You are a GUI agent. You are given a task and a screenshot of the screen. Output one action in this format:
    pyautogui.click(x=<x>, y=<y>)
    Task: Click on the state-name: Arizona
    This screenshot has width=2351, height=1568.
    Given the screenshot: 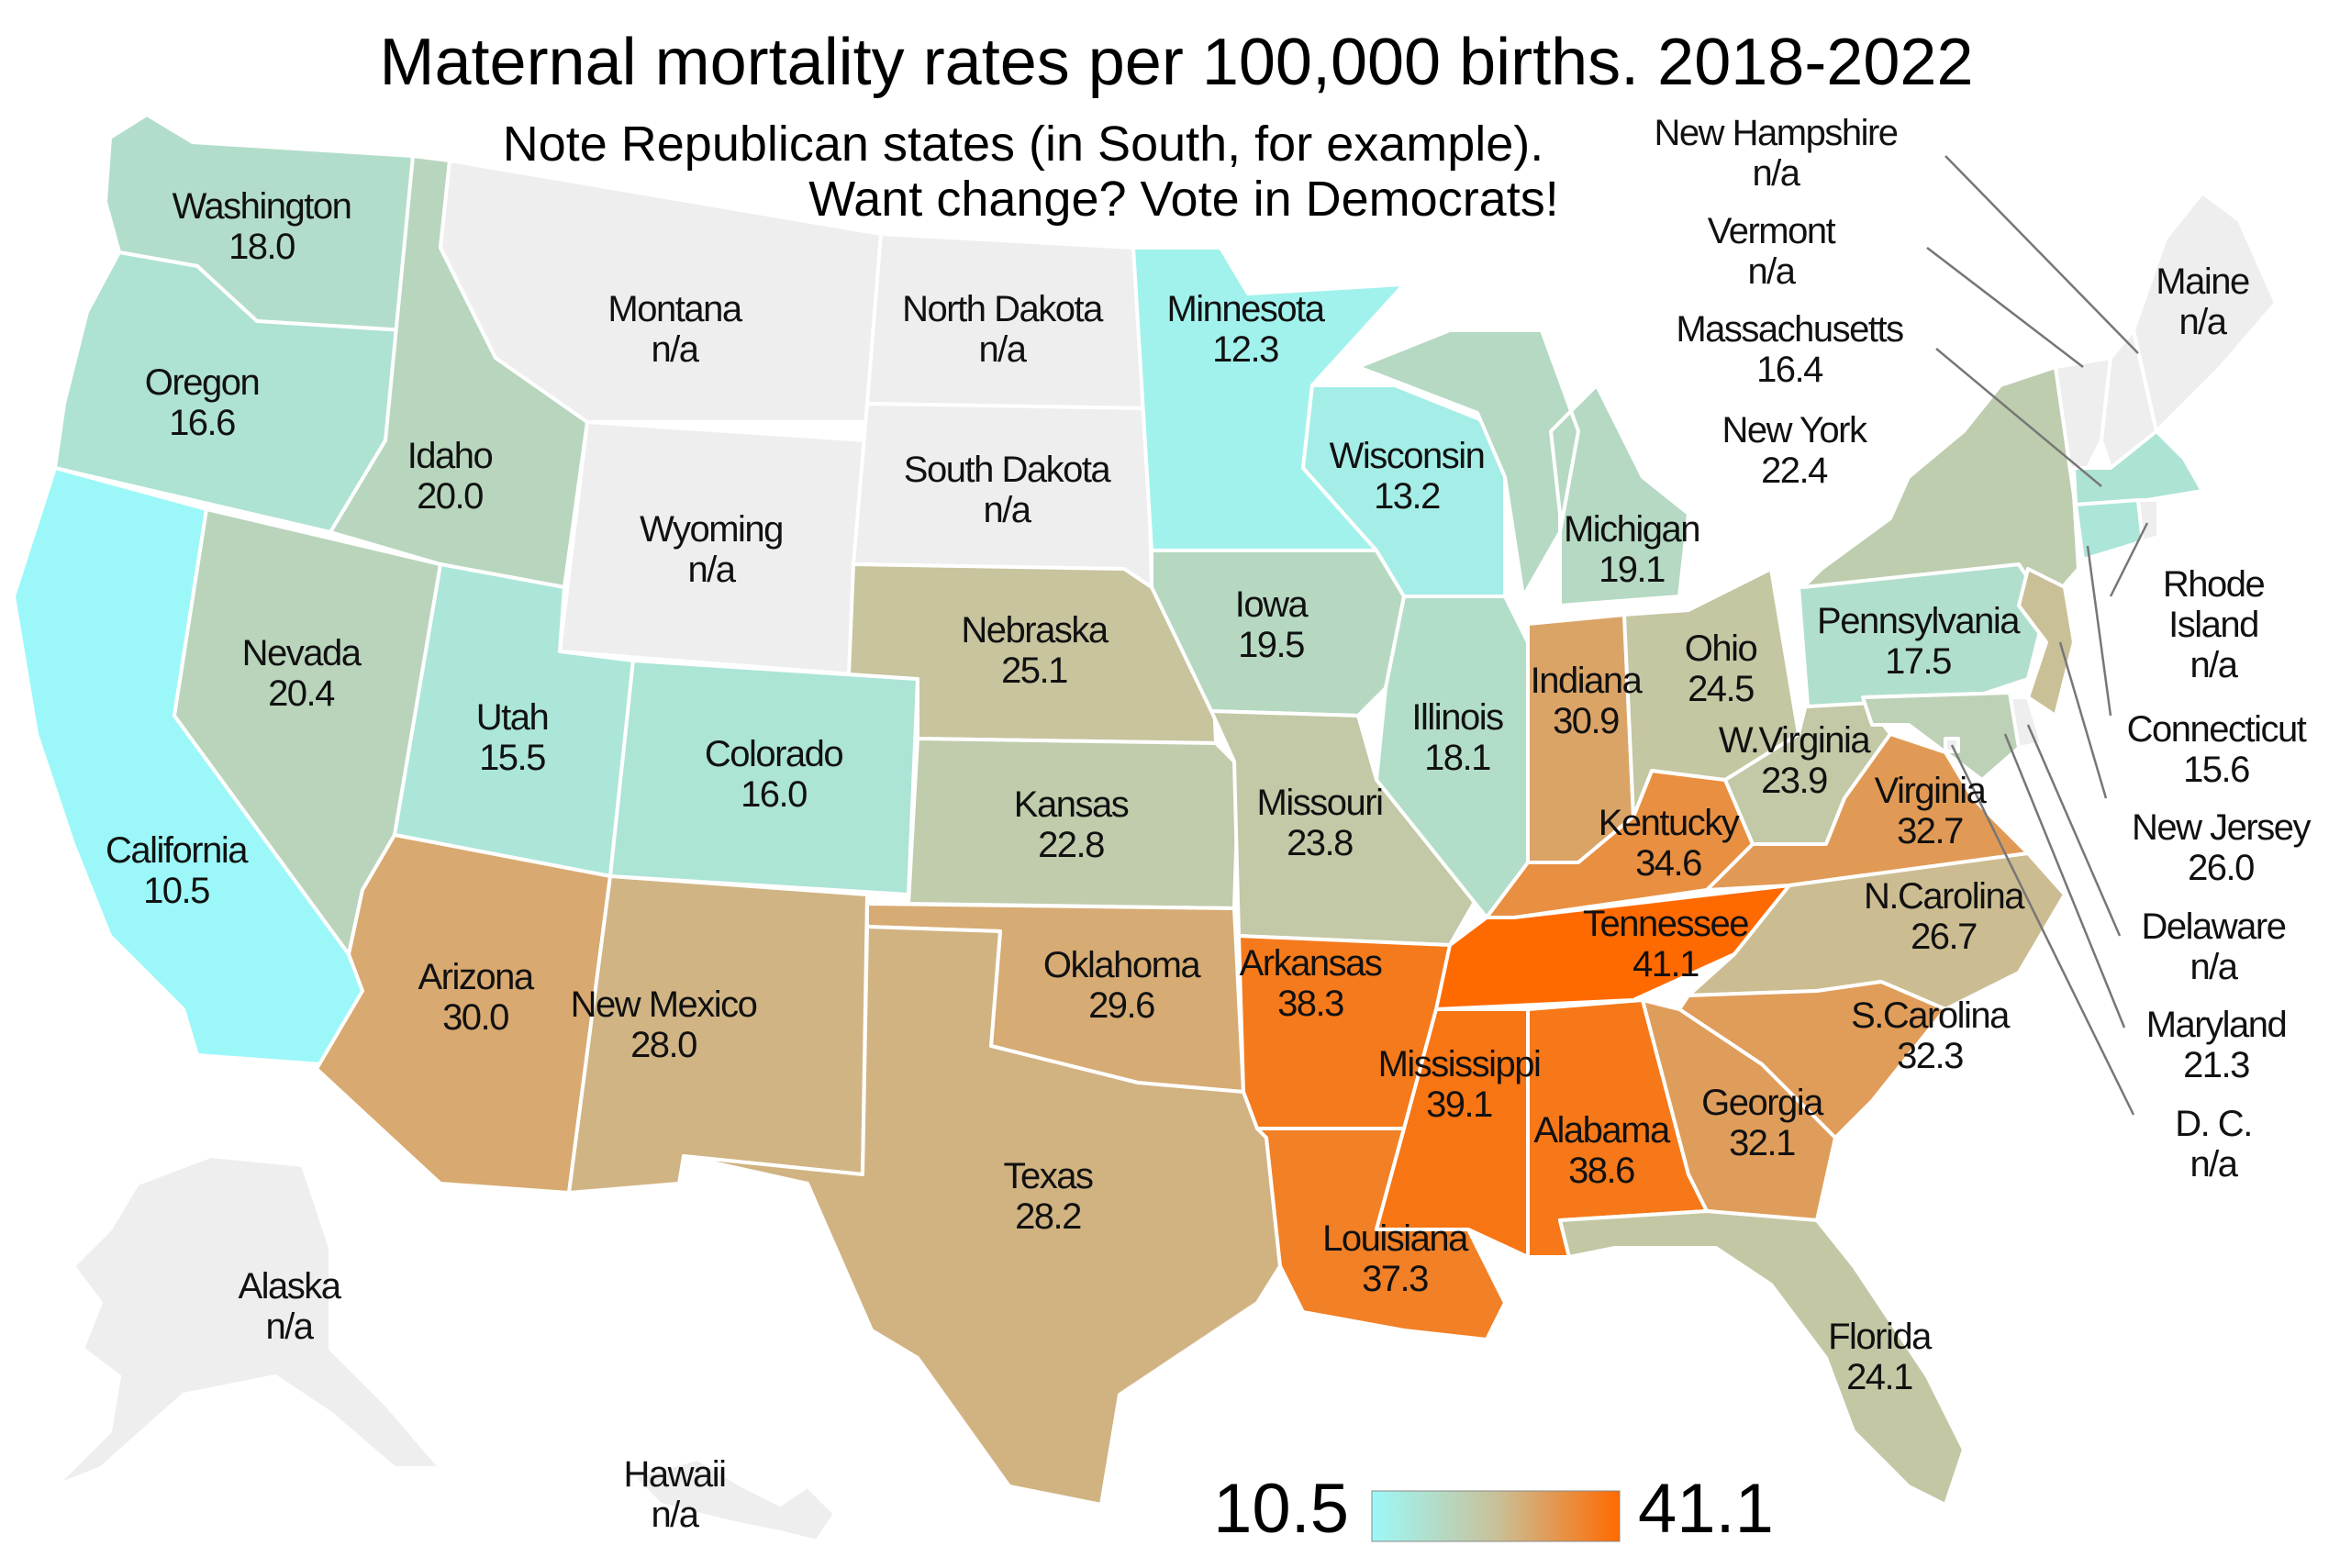 What is the action you would take?
    pyautogui.click(x=476, y=977)
    